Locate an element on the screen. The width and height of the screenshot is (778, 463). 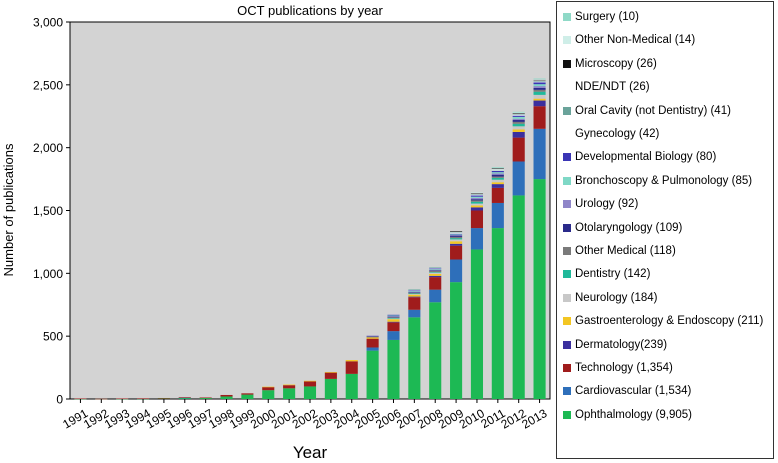
legend-label: Urology (92) is located at coordinates (607, 204).